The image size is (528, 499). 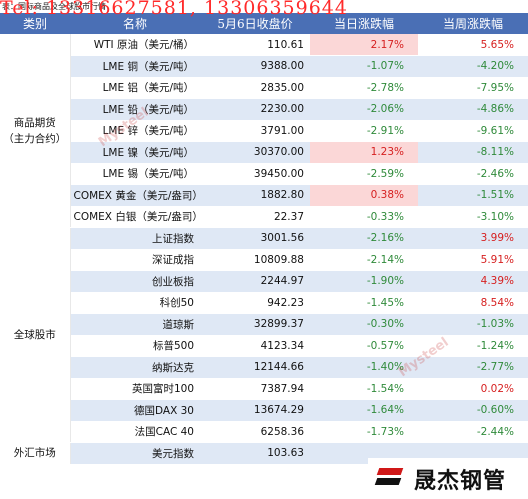 What do you see at coordinates (255, 217) in the screenshot?
I see `close-cell: 22.37` at bounding box center [255, 217].